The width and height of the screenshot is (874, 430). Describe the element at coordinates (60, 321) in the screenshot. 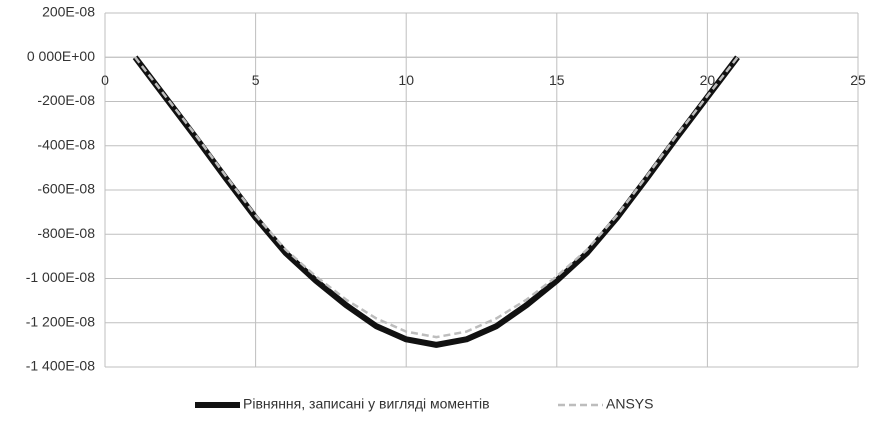

I see `y-tick-label: -1 200E-08` at that location.